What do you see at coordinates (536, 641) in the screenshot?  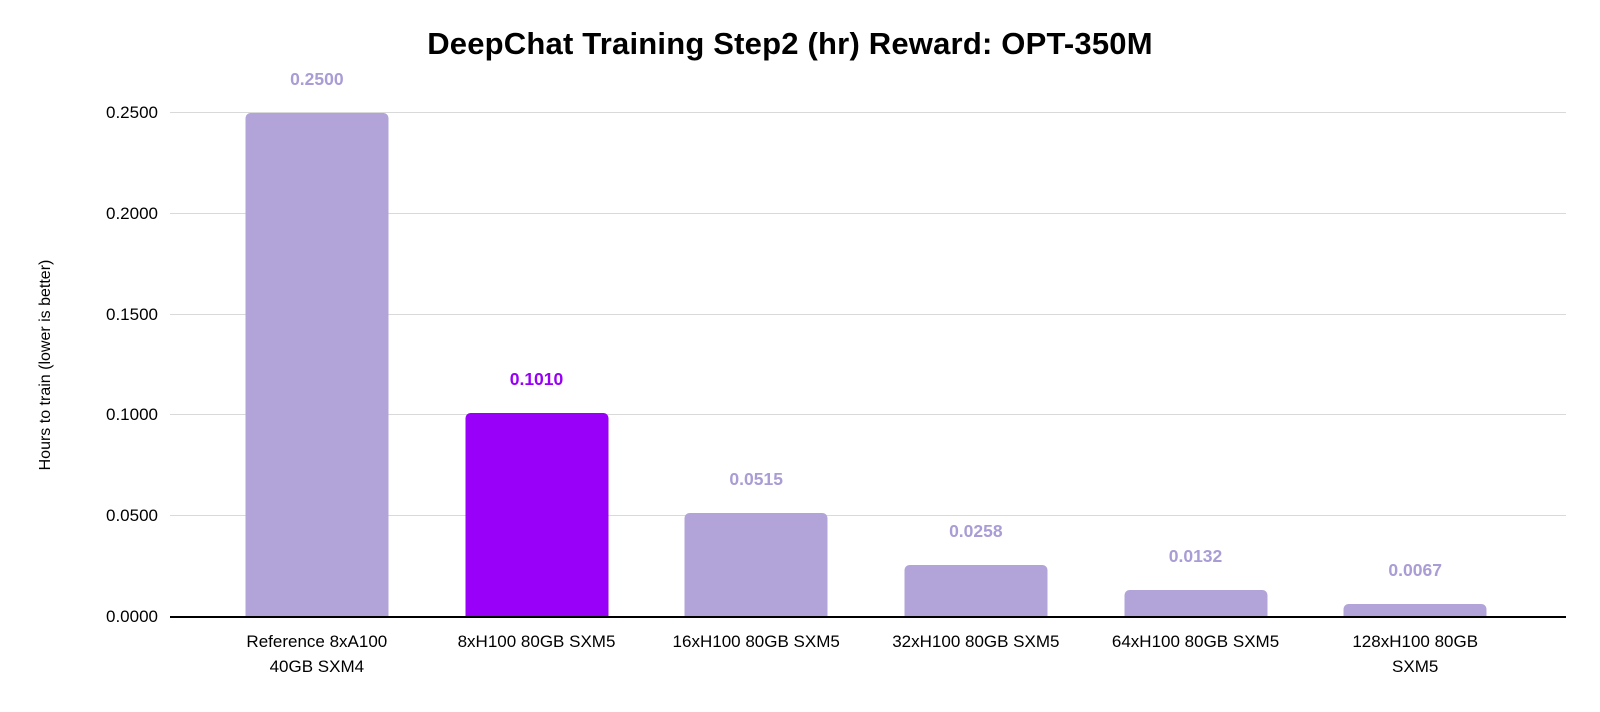 I see `x-tick-label: 8xH100 80GB SXM5` at bounding box center [536, 641].